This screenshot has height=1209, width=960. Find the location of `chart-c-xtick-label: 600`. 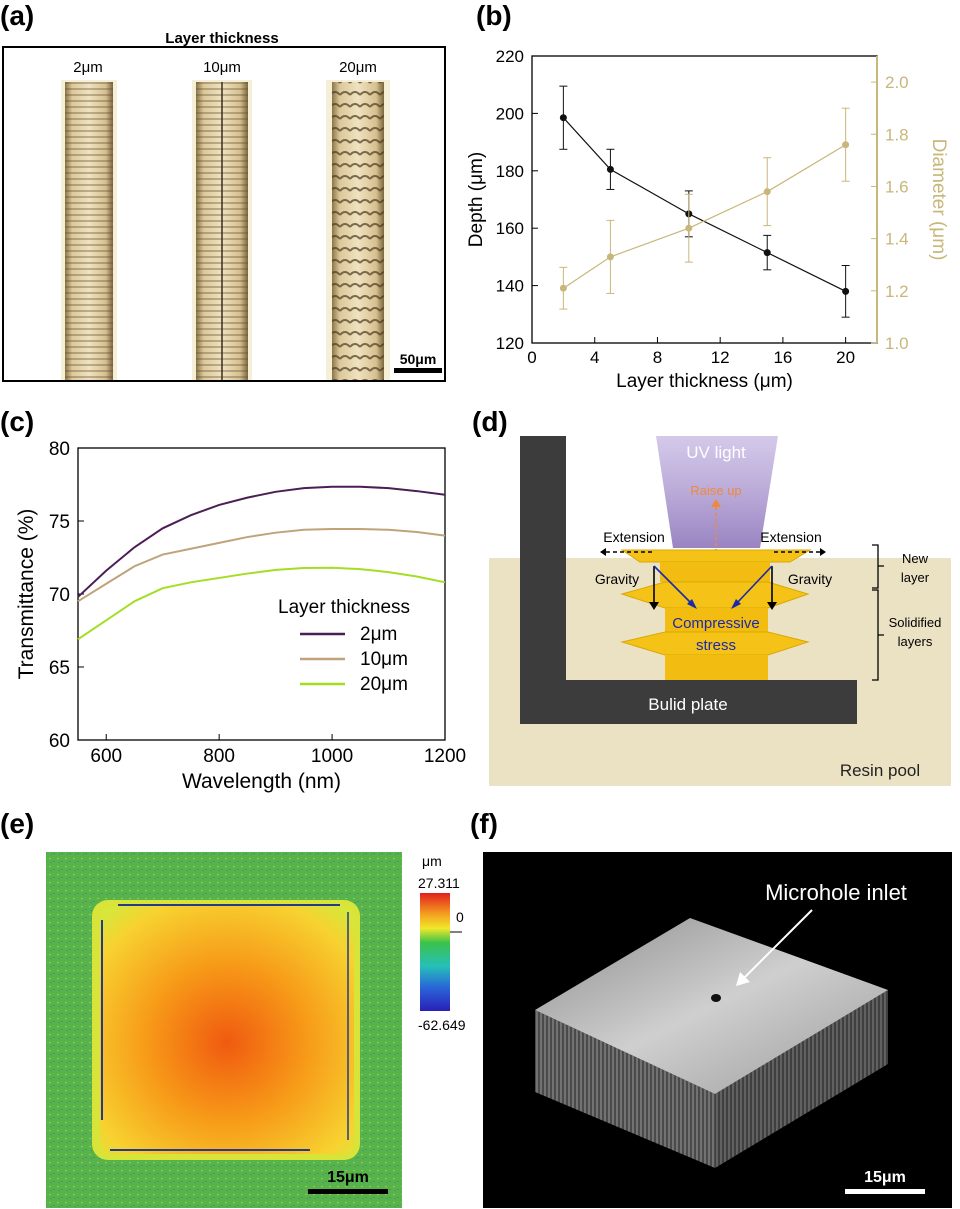

chart-c-xtick-label: 600 is located at coordinates (106, 756).